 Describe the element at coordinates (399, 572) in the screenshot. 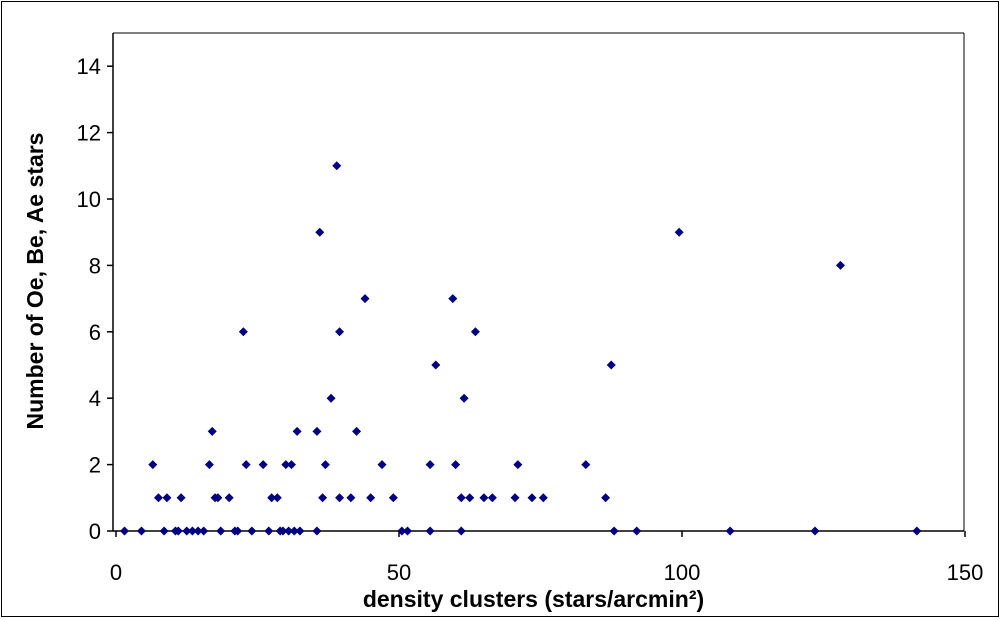

I see `x-tick-label: 50` at that location.